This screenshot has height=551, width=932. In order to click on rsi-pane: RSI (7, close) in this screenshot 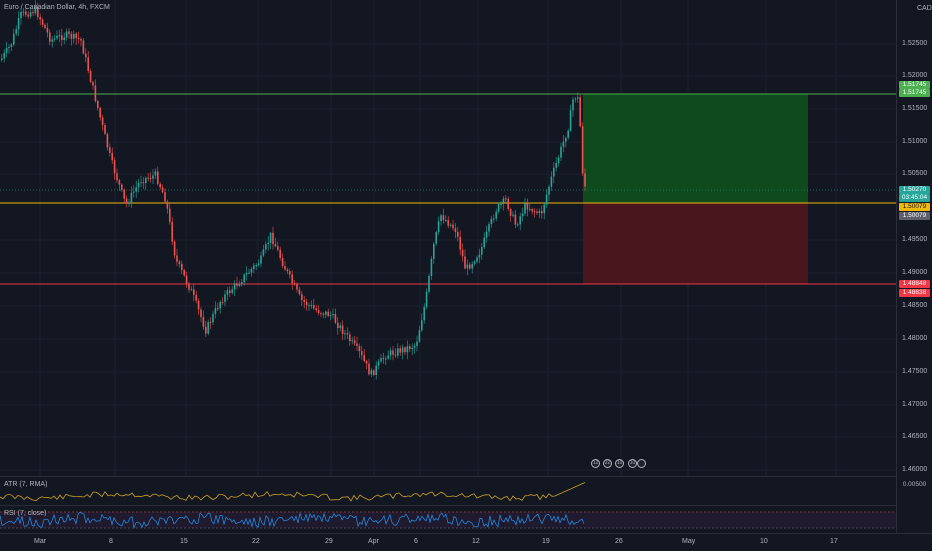, I will do `click(448, 519)`.